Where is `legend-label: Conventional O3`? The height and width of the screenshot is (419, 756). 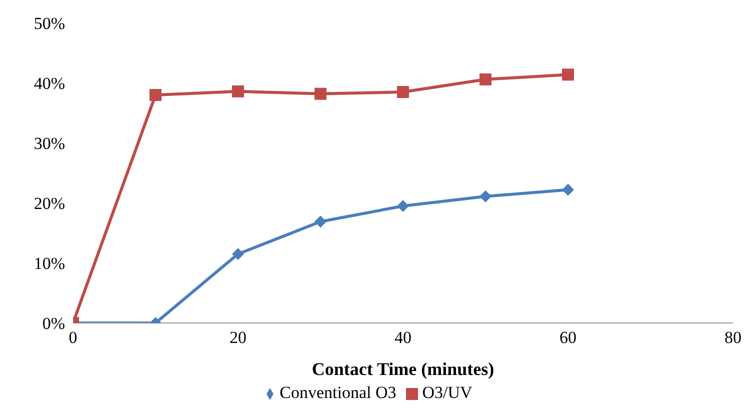 legend-label: Conventional O3 is located at coordinates (338, 392).